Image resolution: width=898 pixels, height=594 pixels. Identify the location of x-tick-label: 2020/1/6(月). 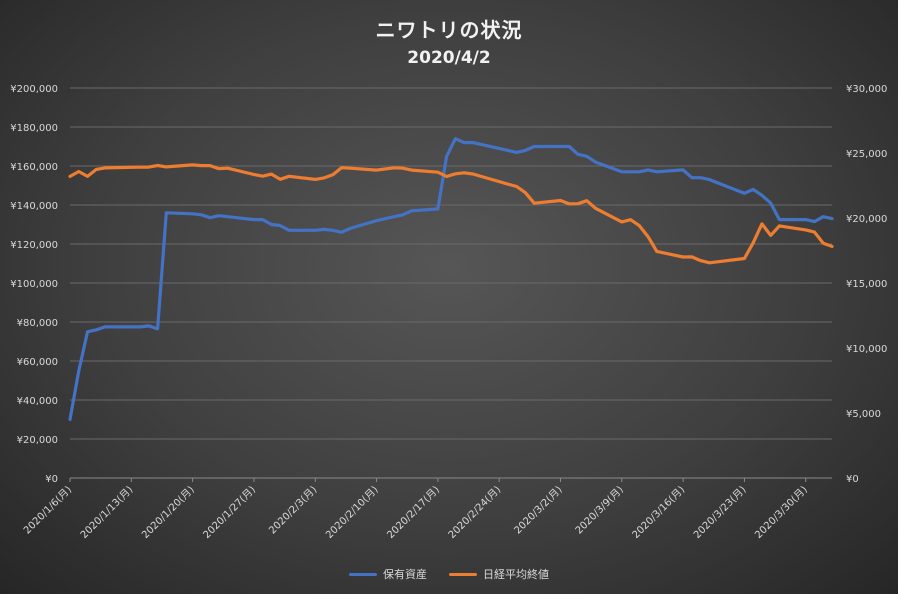
(47, 510).